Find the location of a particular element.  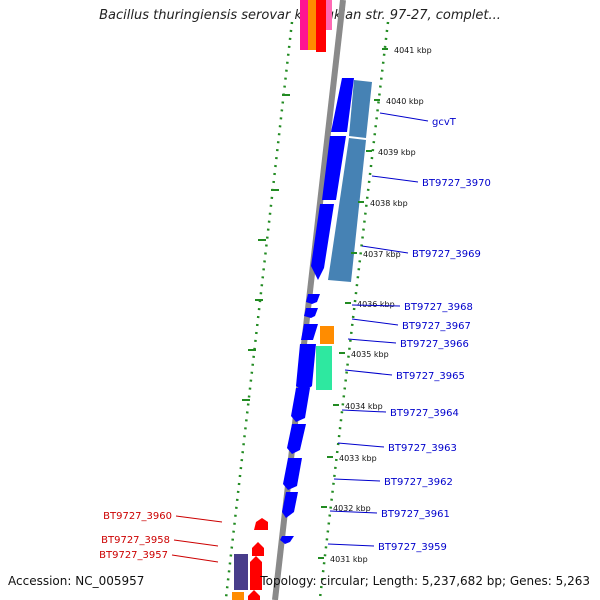

tick-label: 4031 kbp is located at coordinates (349, 559).